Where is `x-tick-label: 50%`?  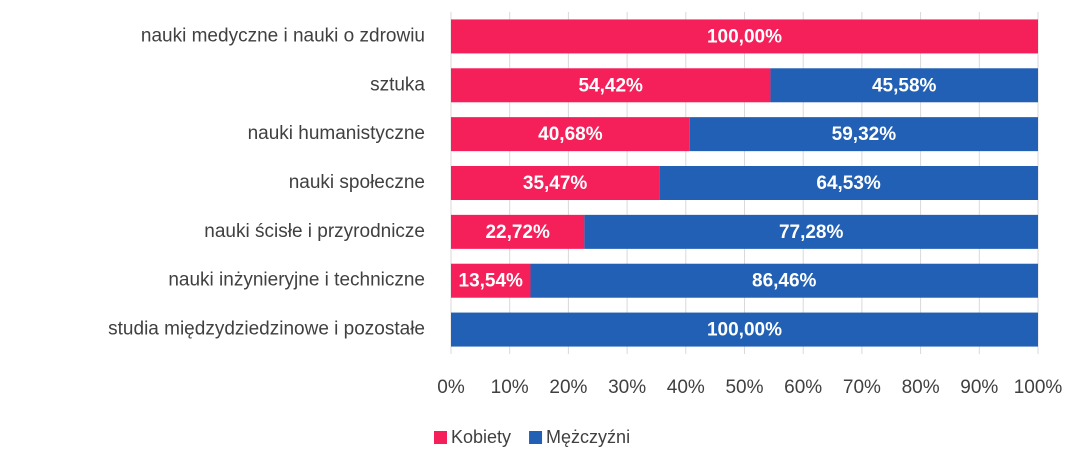 x-tick-label: 50% is located at coordinates (744, 387).